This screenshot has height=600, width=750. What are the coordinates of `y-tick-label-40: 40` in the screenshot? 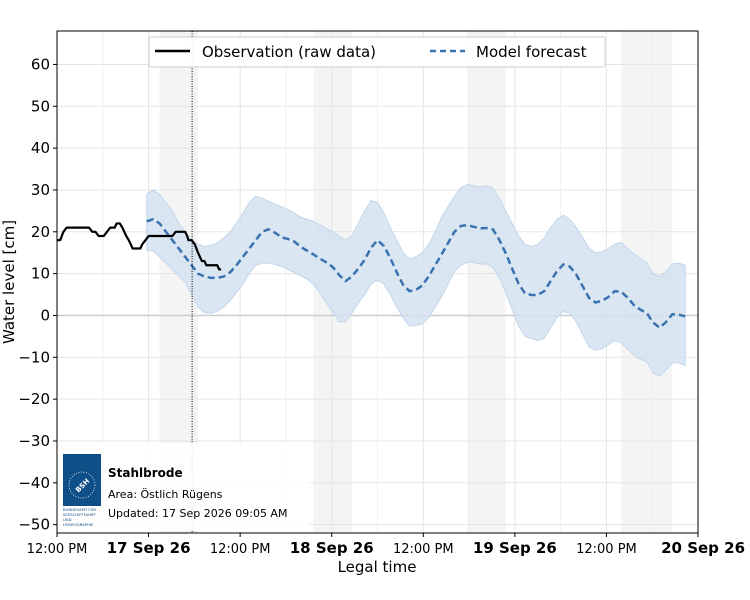 It's located at (40, 148).